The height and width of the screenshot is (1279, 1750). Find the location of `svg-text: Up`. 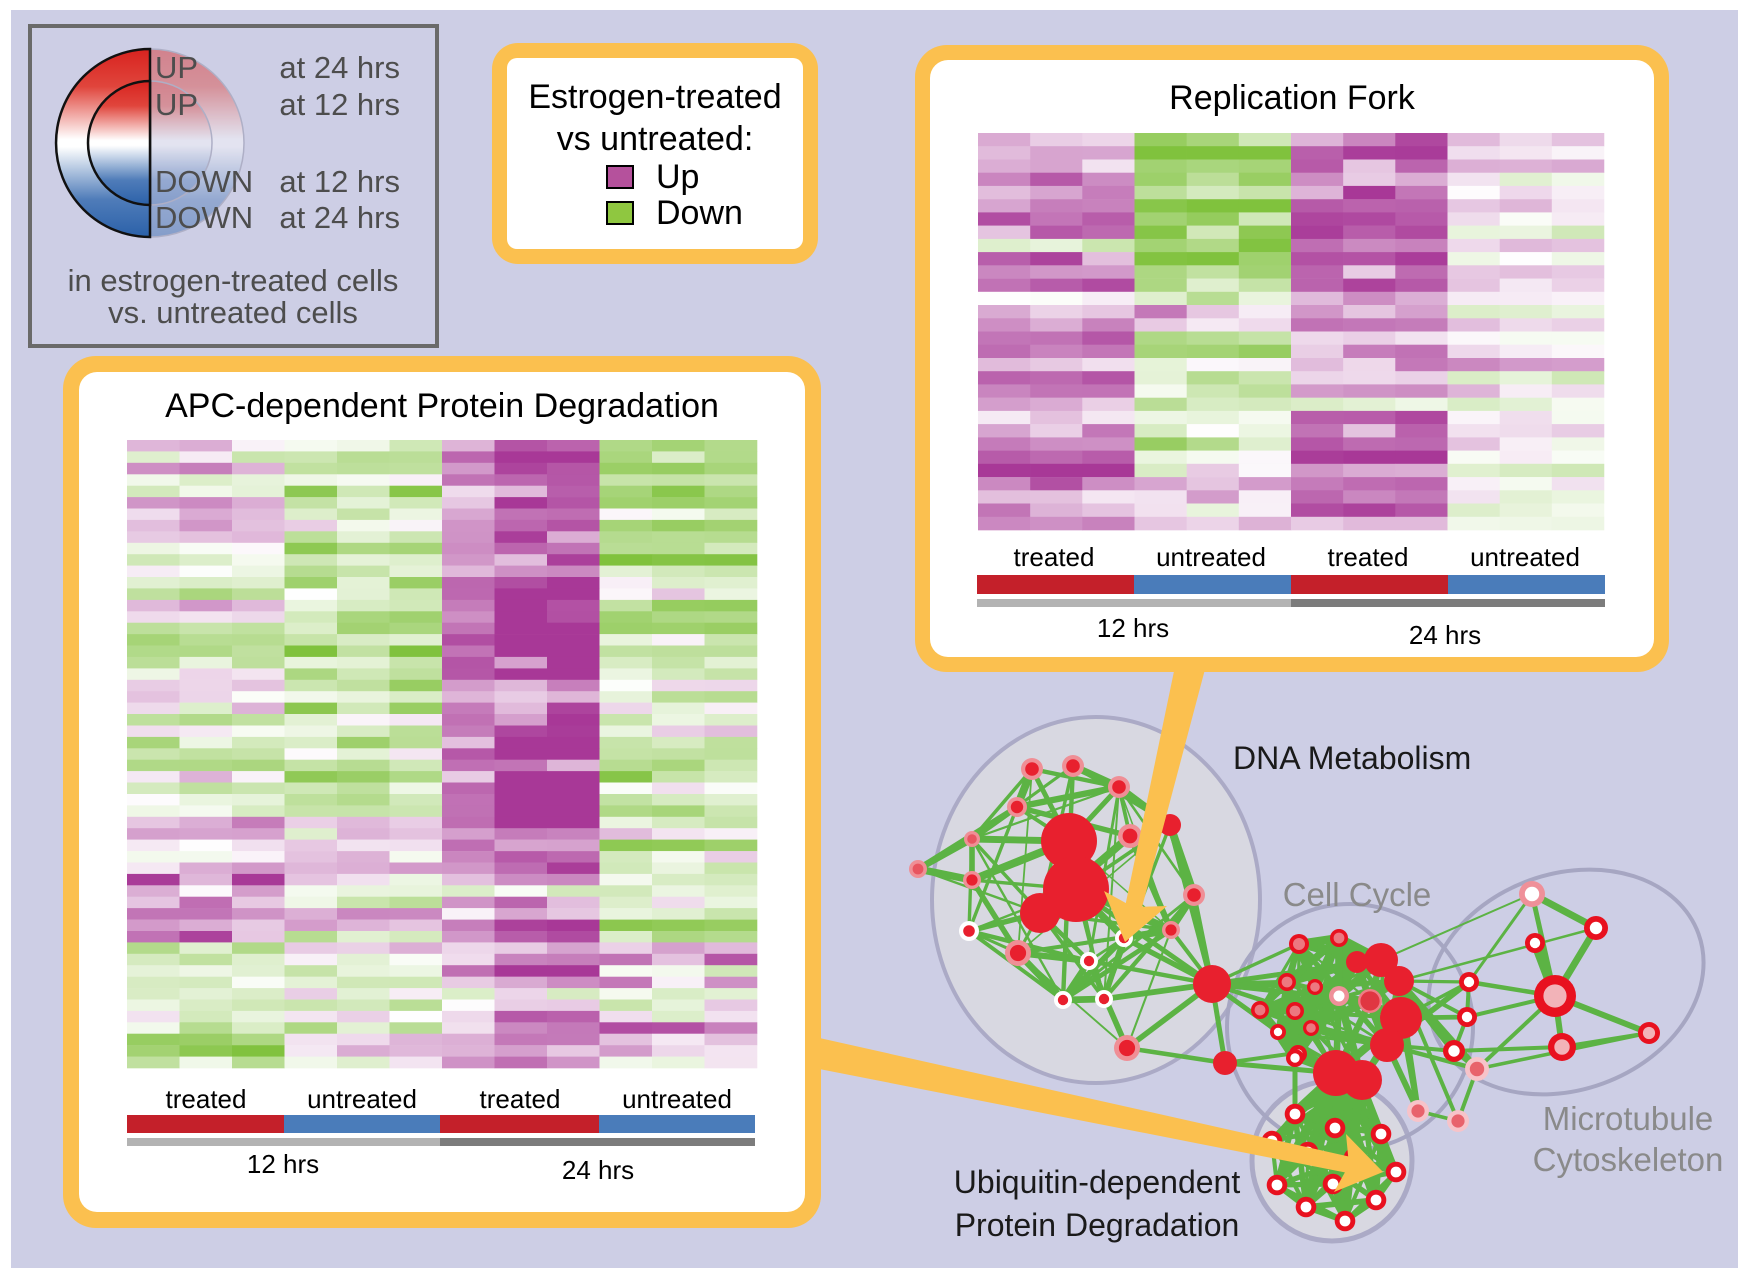

svg-text: Up is located at coordinates (677, 177).